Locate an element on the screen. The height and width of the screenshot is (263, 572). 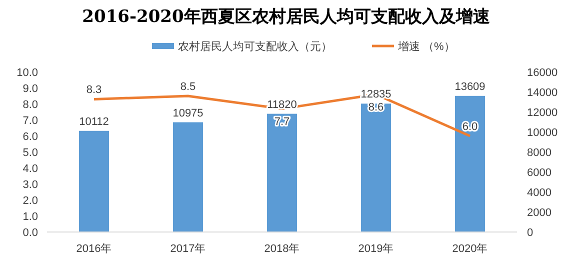
x-tick-label: 2018年 is located at coordinates (282, 249).